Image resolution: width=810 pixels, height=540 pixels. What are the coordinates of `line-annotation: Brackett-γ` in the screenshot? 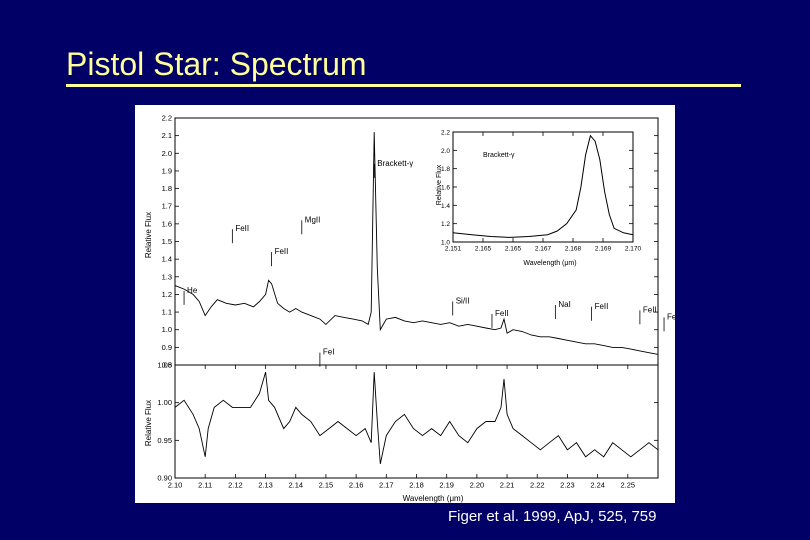 It's located at (395, 163).